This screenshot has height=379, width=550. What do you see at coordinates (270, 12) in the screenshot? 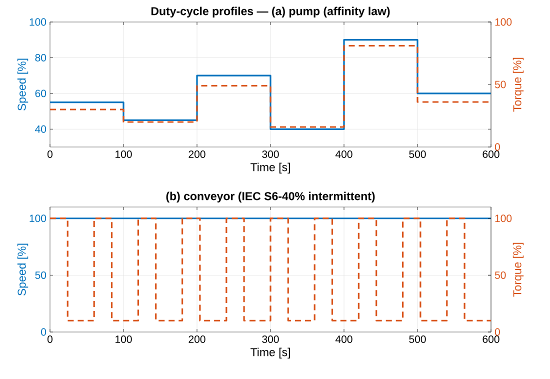
I see `chart-title: Duty-cycle profiles — (a) pump (affinity law)` at bounding box center [270, 12].